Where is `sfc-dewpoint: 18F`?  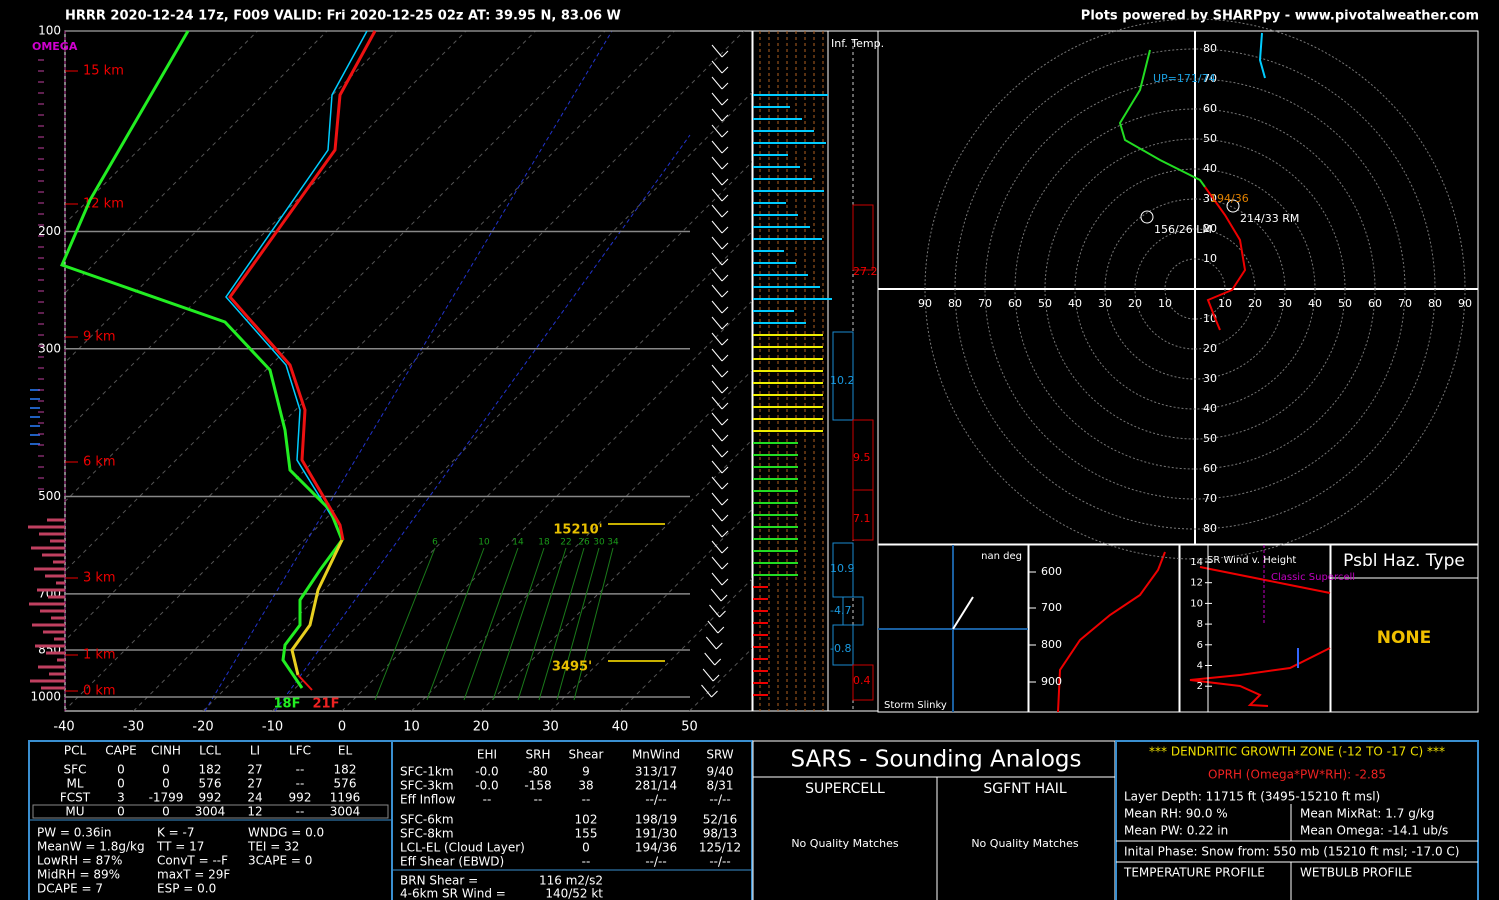 sfc-dewpoint: 18F is located at coordinates (287, 704).